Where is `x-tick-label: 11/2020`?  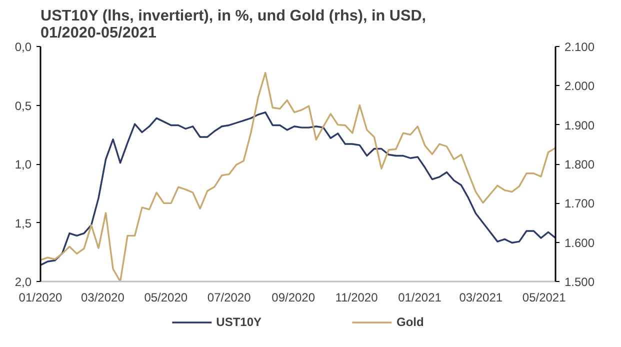
x-tick-label: 11/2020 is located at coordinates (356, 297).